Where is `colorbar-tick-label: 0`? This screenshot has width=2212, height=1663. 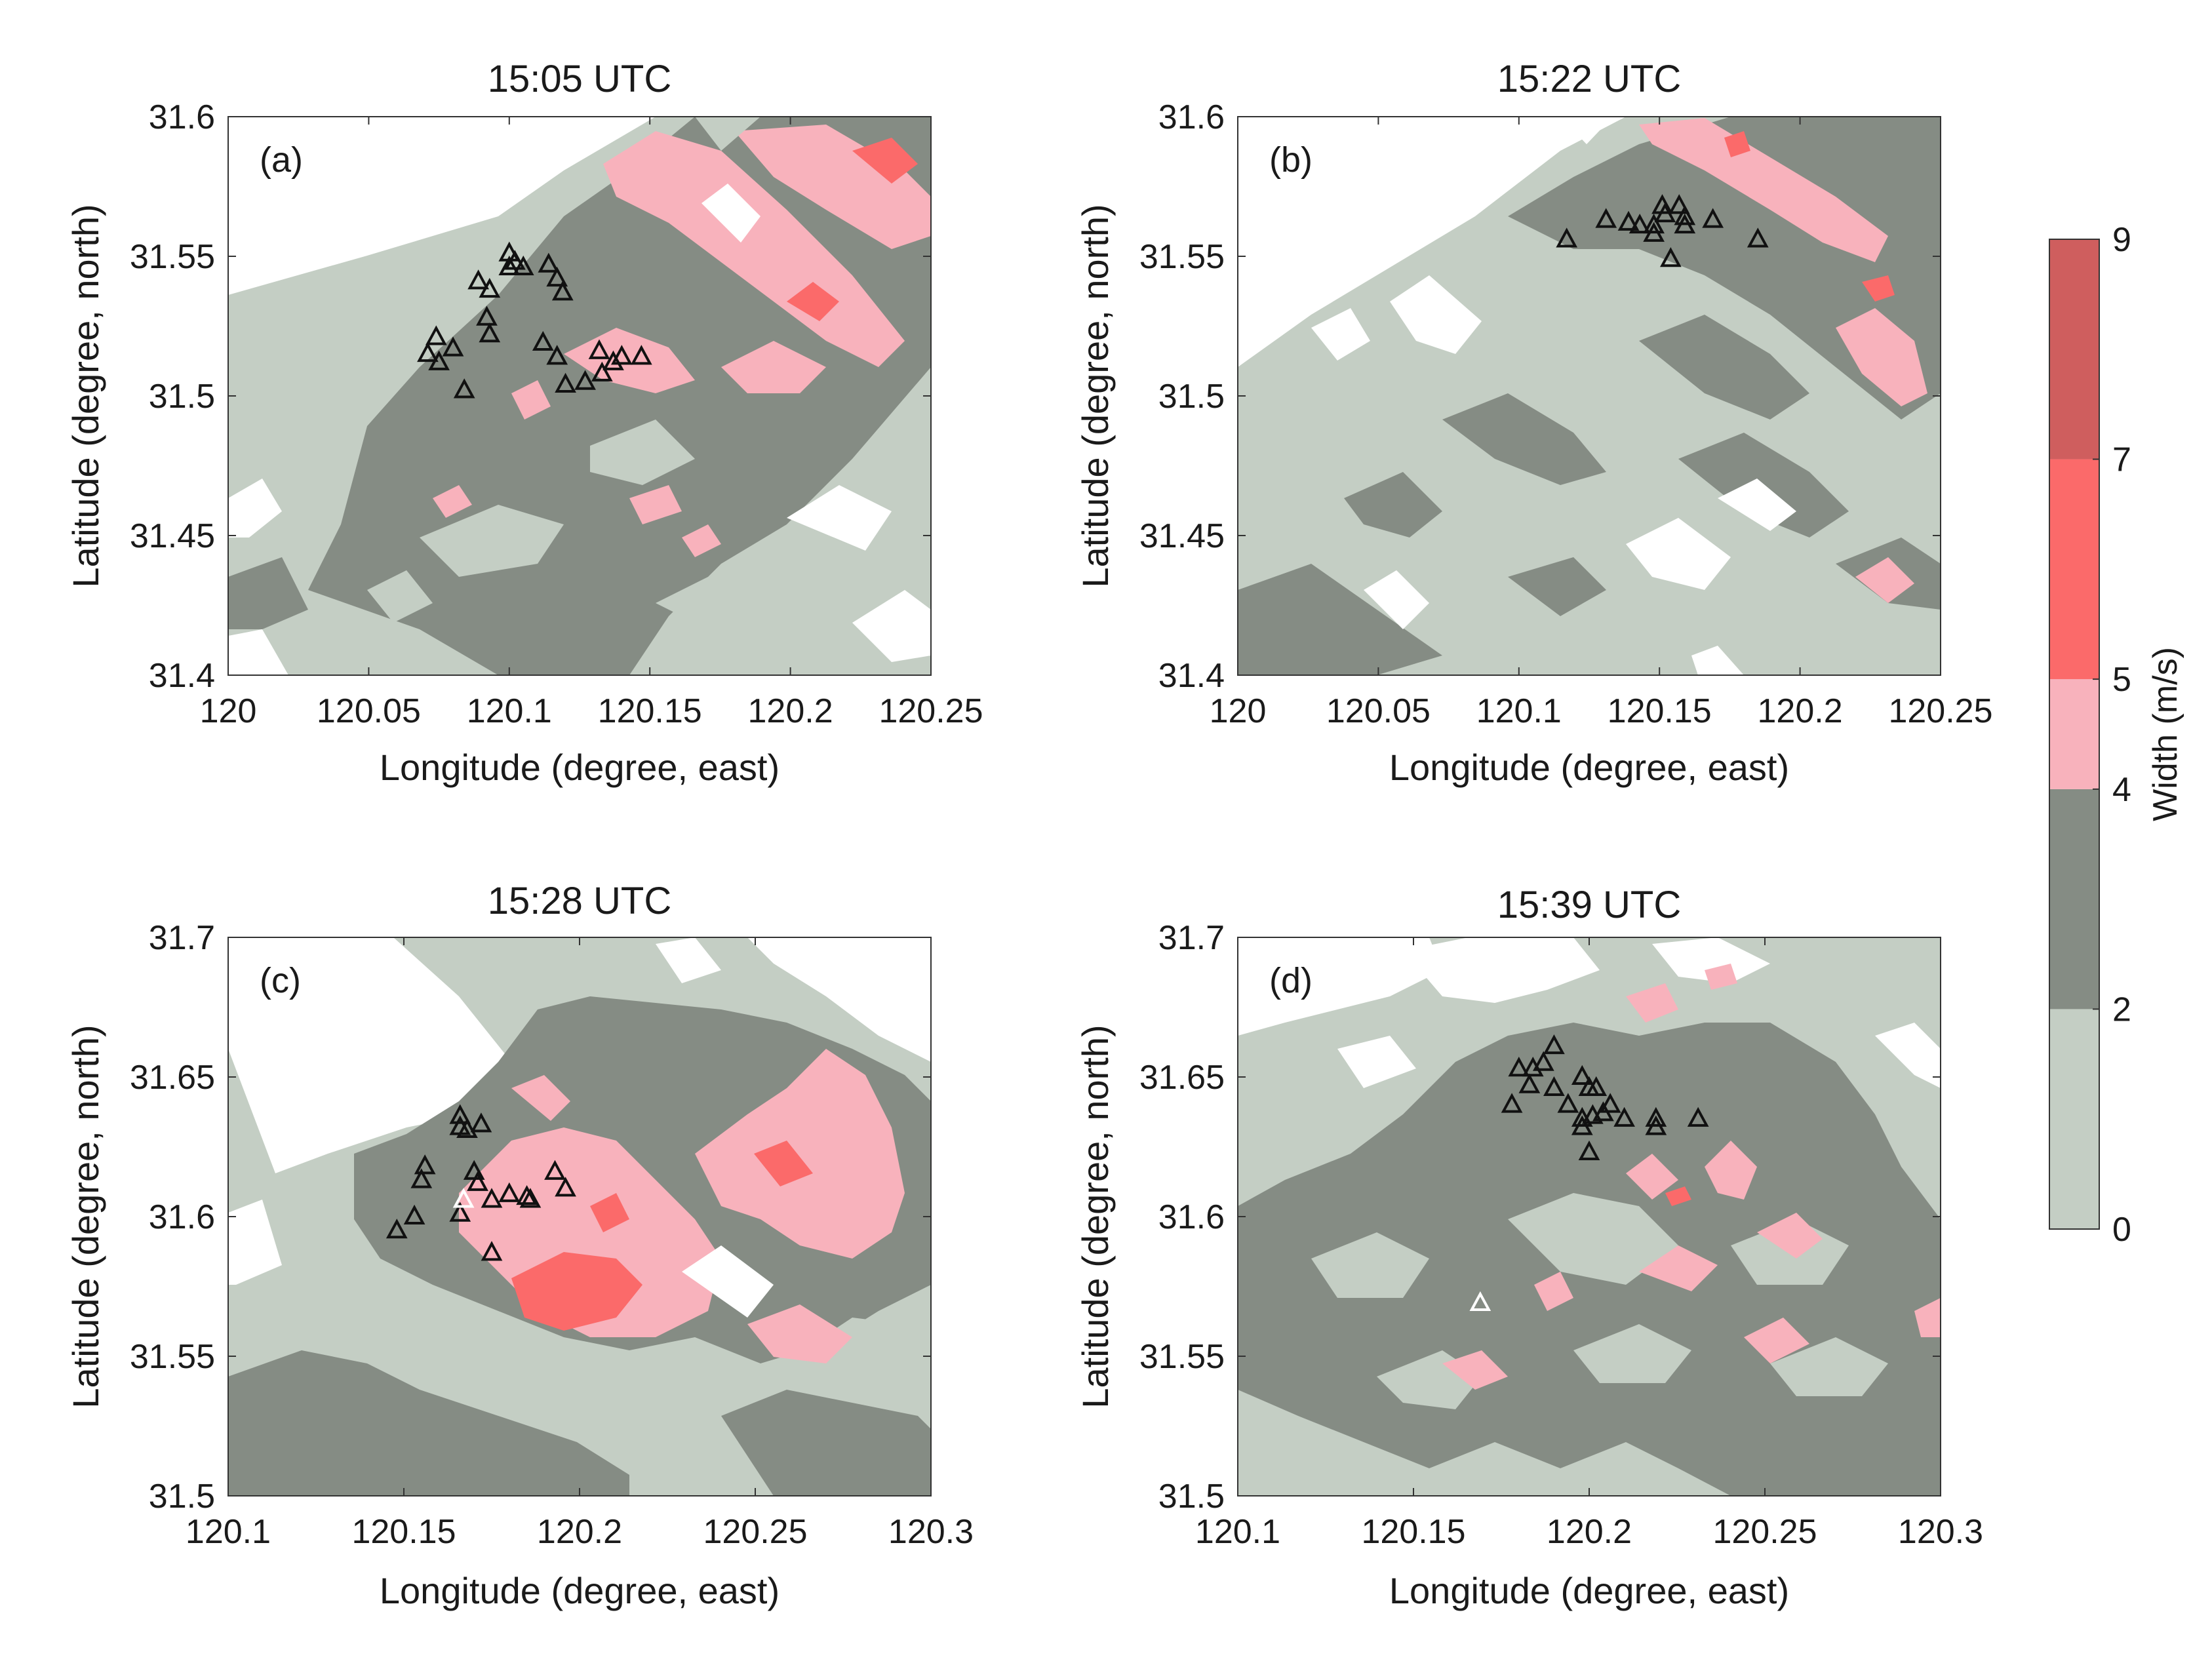 colorbar-tick-label: 0 is located at coordinates (2121, 1230).